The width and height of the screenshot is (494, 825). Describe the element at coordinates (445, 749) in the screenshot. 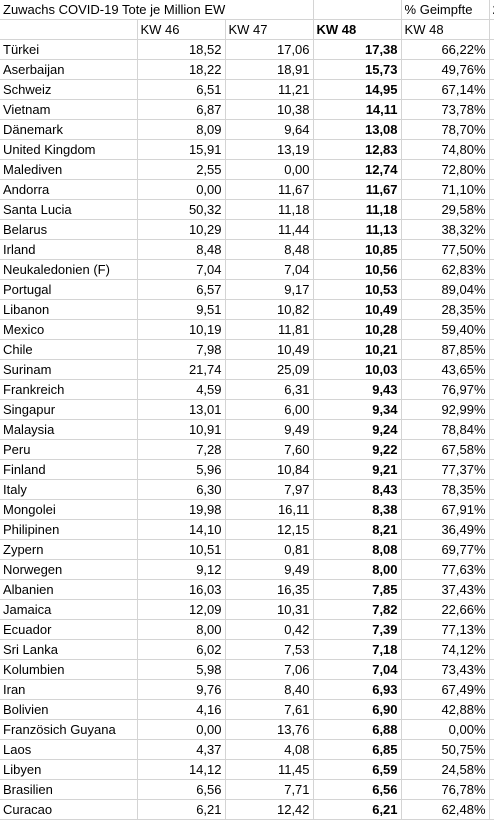

I see `pct-geimpfte-cell: 50,75%` at that location.